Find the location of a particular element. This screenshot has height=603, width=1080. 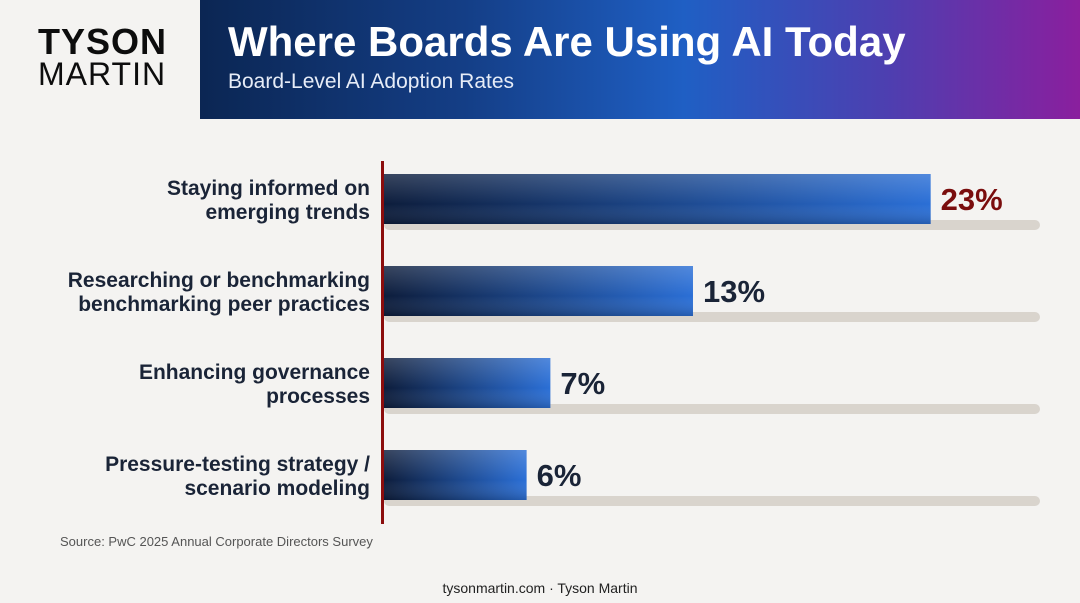

bar-track is located at coordinates (712, 501).